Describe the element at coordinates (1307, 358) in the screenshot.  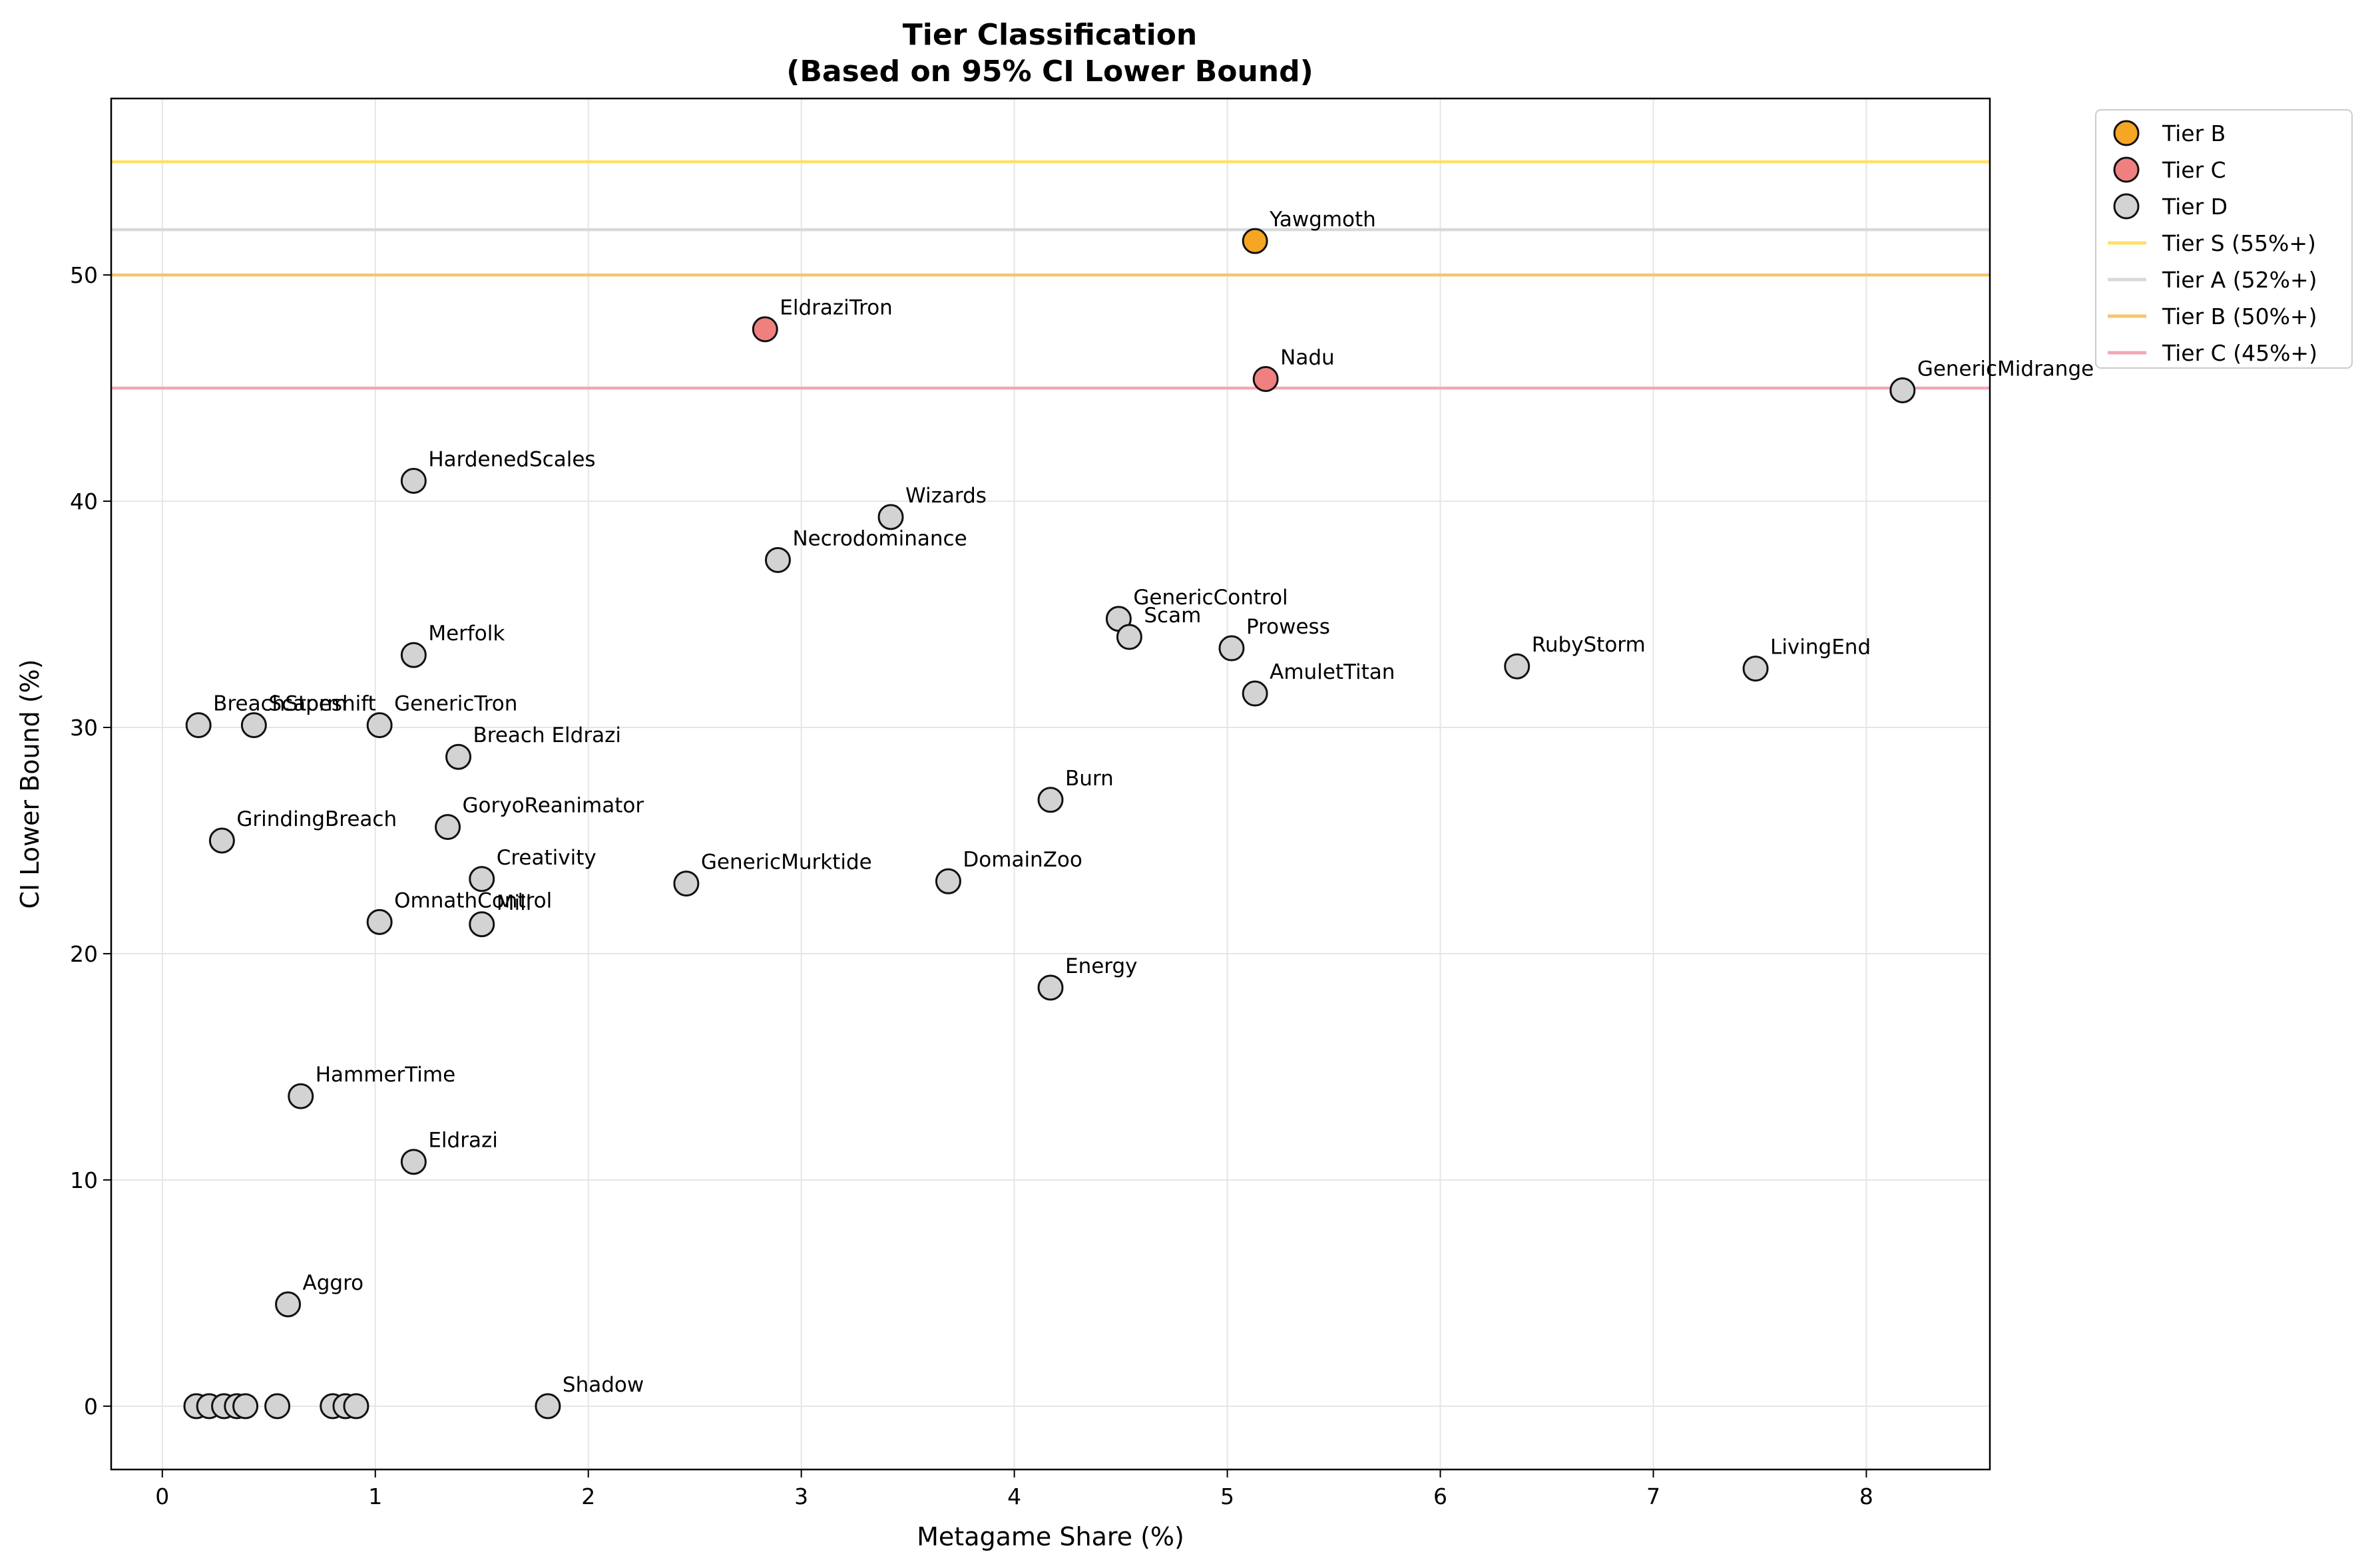
I see `point-label: Nadu` at that location.